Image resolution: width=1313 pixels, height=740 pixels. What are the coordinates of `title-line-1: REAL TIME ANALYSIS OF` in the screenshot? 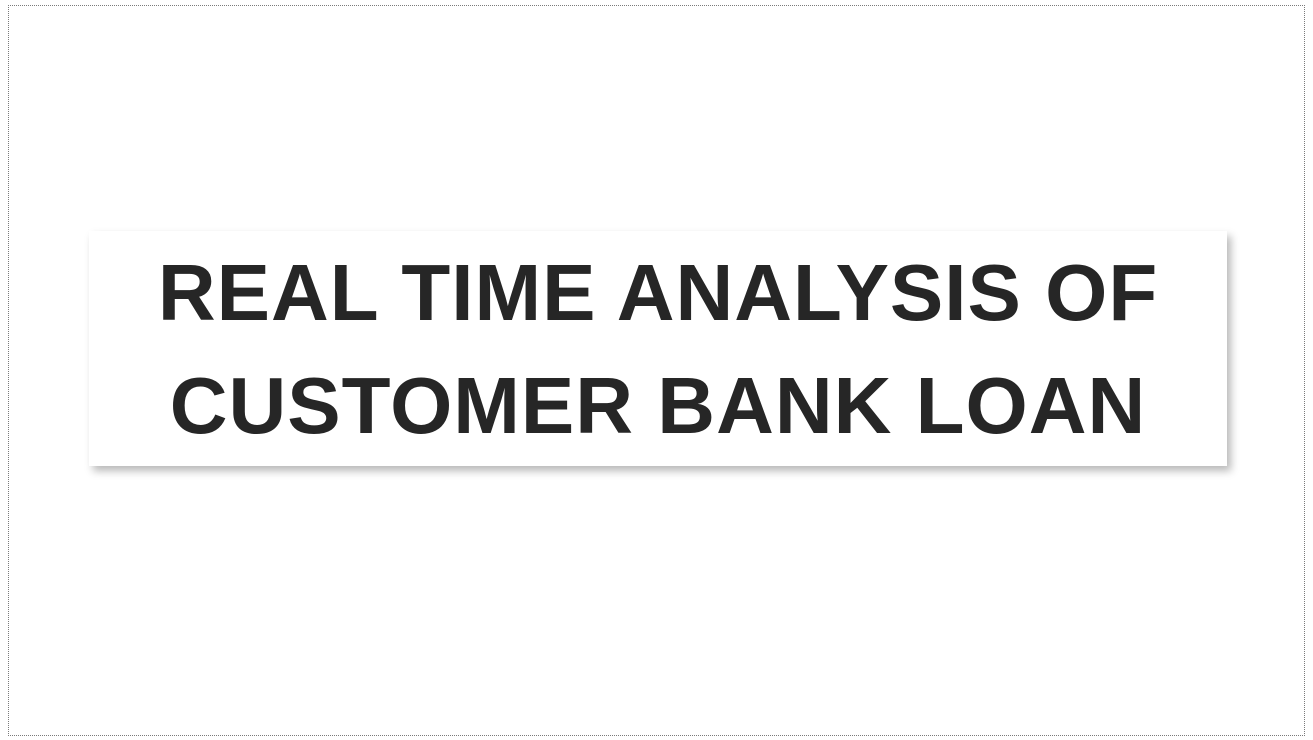 It's located at (658, 292).